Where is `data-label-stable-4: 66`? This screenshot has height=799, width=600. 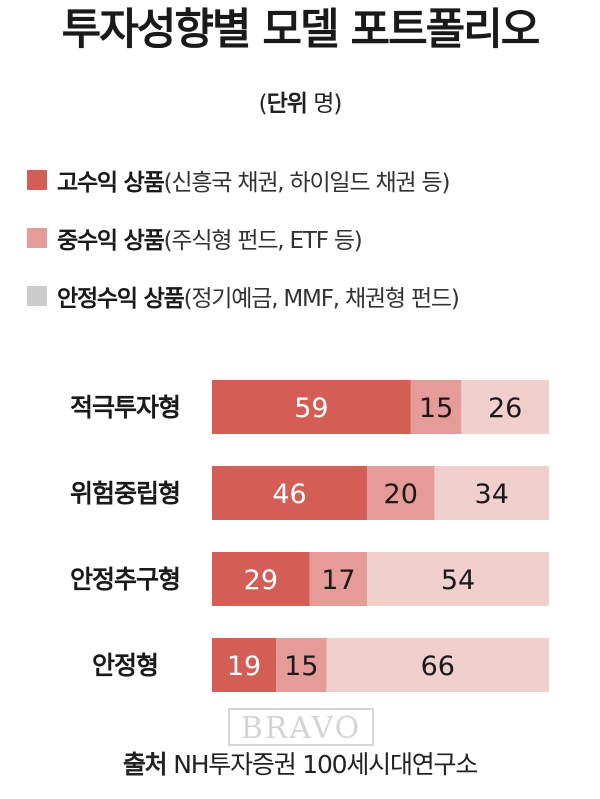 data-label-stable-4: 66 is located at coordinates (438, 666).